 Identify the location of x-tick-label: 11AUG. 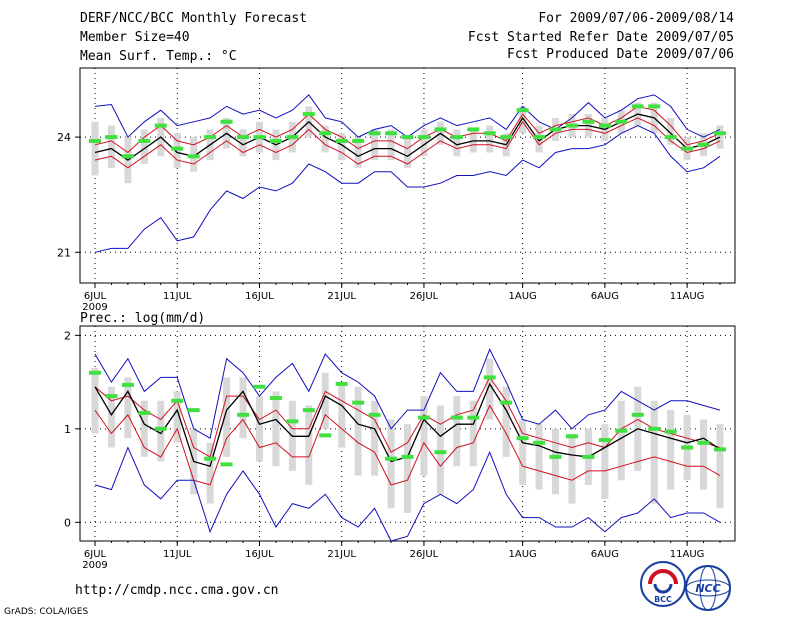
(687, 554).